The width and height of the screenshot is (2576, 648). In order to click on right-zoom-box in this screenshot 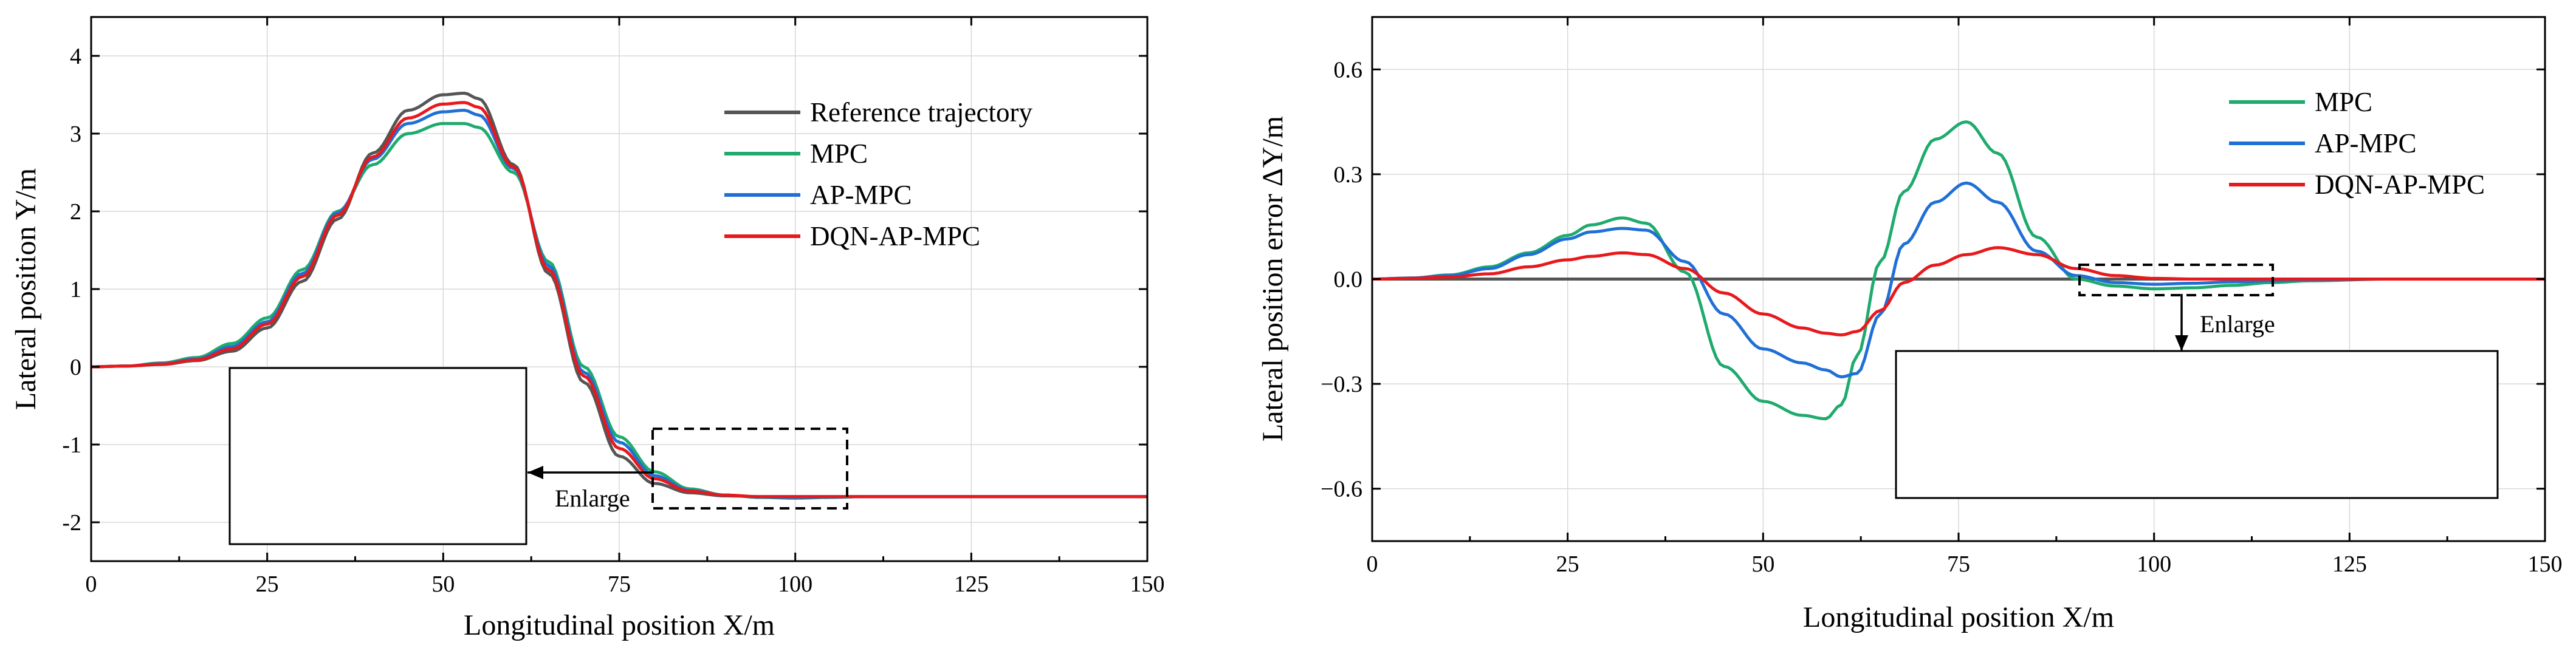, I will do `click(2176, 280)`.